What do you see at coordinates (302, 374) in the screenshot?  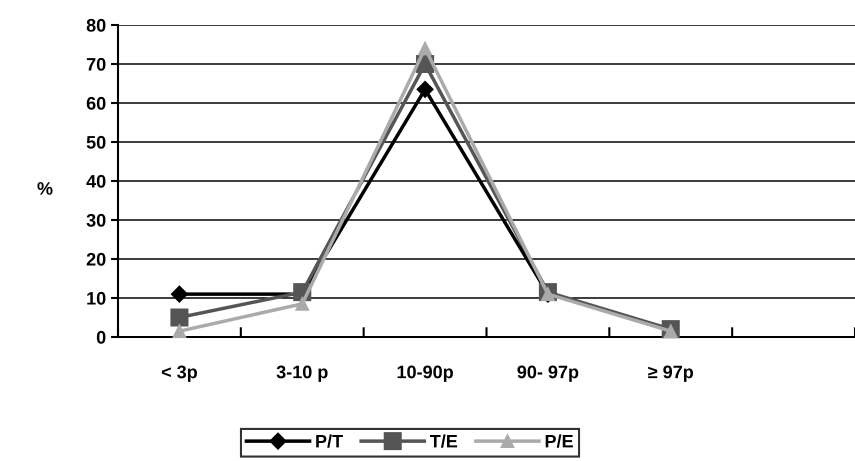 I see `x-tick-label: 3-10 p` at bounding box center [302, 374].